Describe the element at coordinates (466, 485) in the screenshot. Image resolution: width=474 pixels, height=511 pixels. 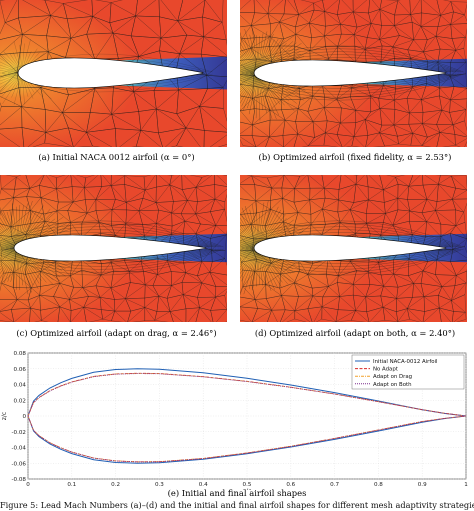
I see `x-tick-label: 1` at that location.